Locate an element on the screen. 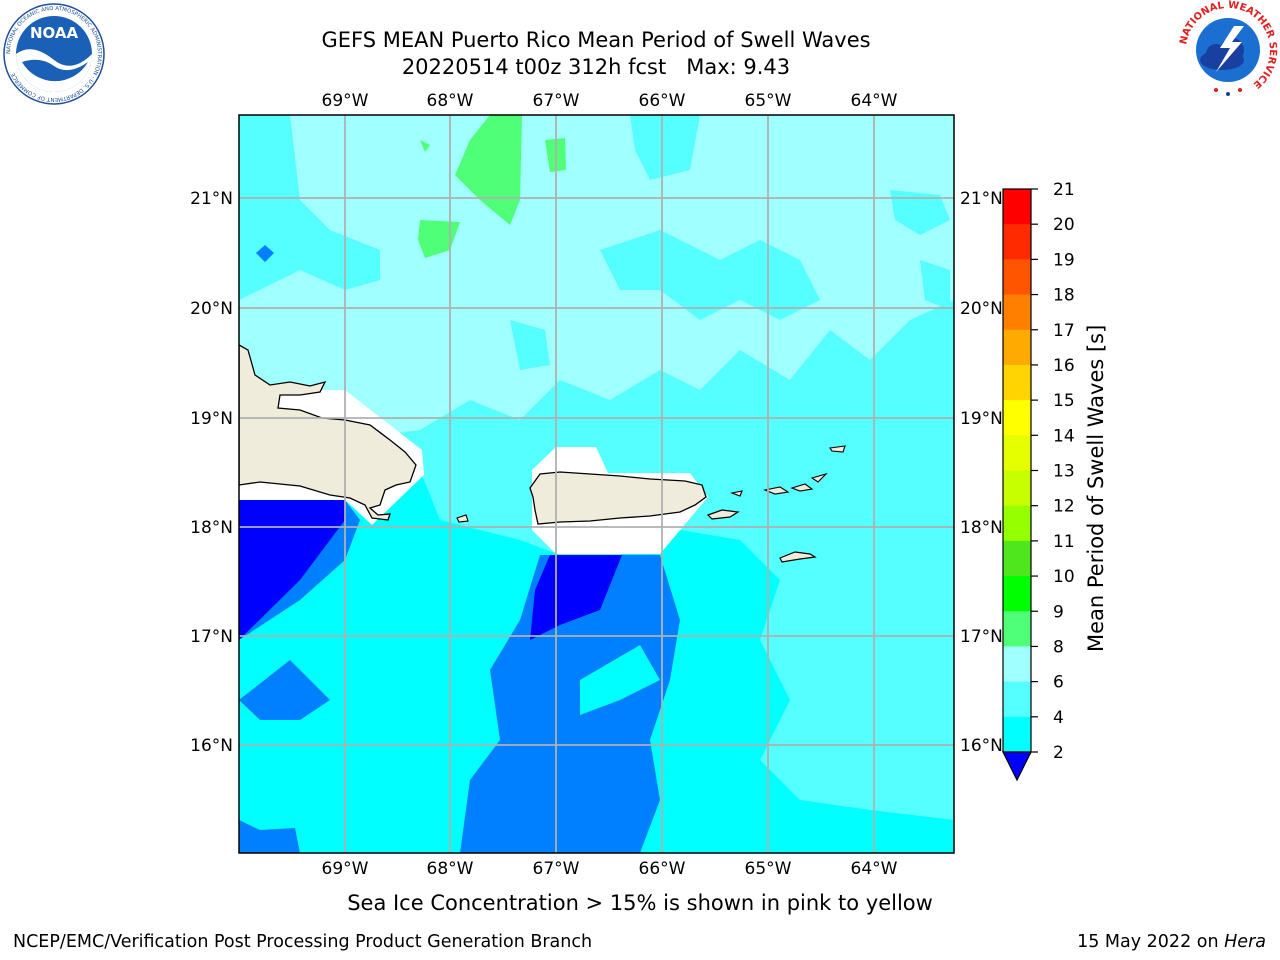 Image resolution: width=1280 pixels, height=960 pixels. colorbar-tick-label: 16 is located at coordinates (1064, 366).